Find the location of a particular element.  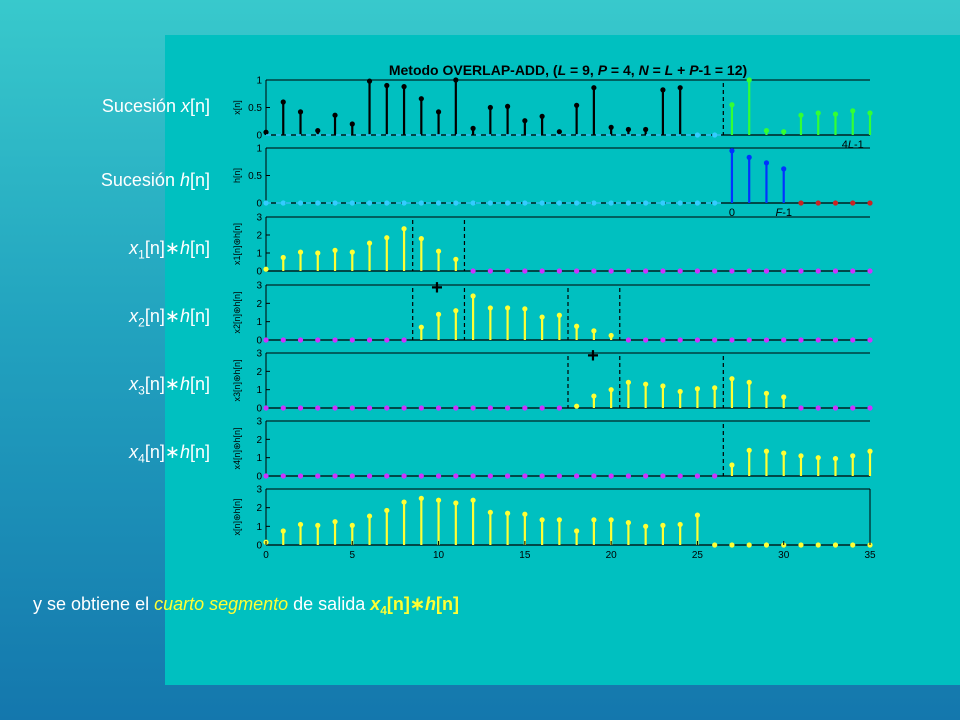

panel-x-annotation: 4L-1 is located at coordinates (853, 145).